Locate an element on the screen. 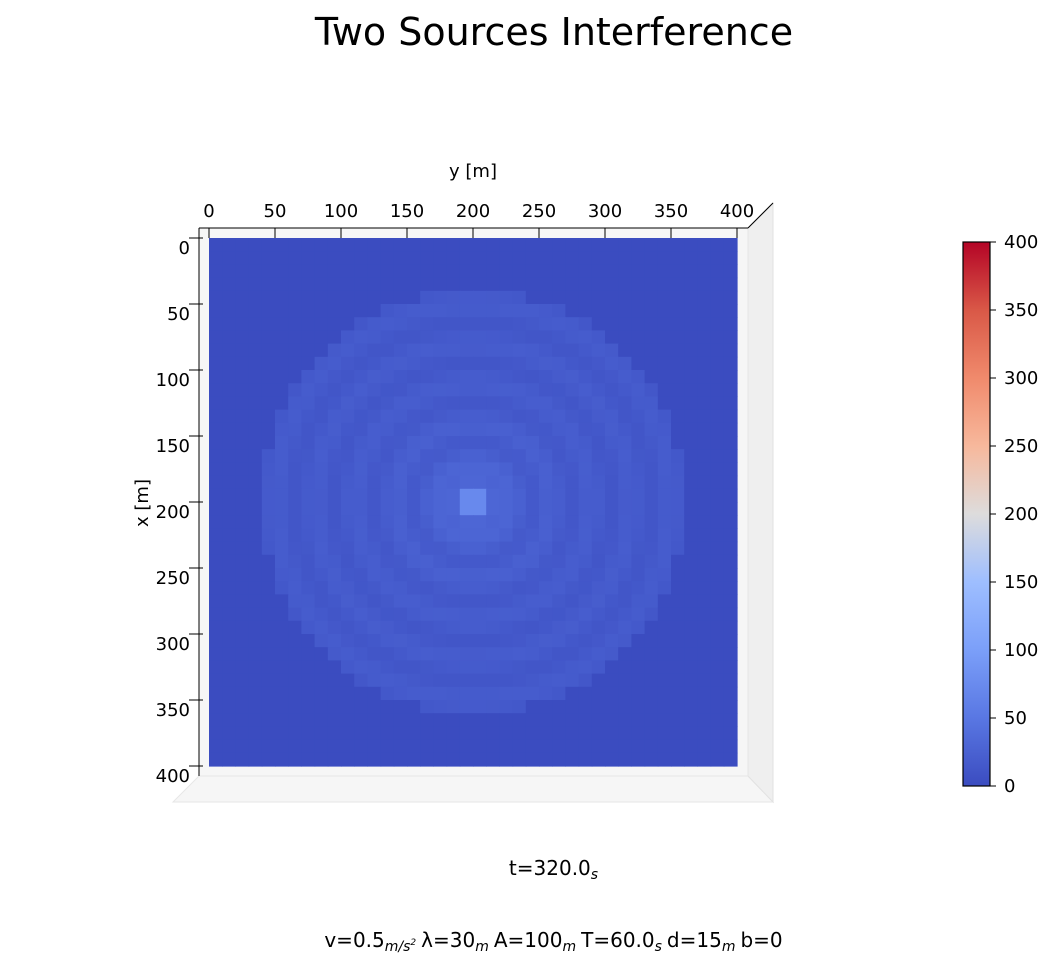 This screenshot has width=1057, height=975. param-amplitude: A=100m is located at coordinates (535, 941).